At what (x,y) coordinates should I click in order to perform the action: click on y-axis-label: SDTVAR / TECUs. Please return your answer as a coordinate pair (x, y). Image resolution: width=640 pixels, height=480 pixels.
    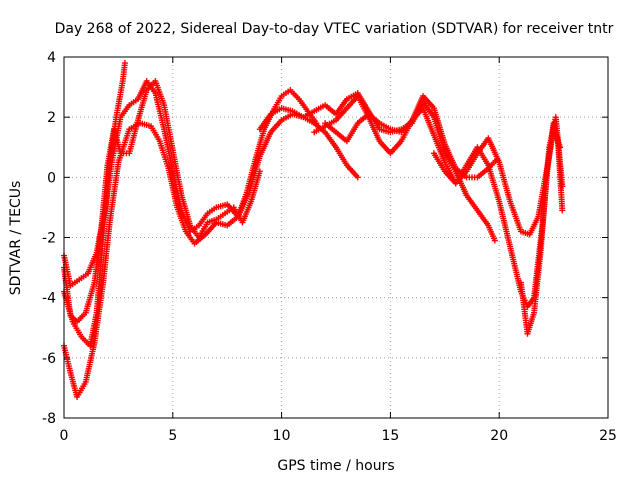
    Looking at the image, I should click on (16, 238).